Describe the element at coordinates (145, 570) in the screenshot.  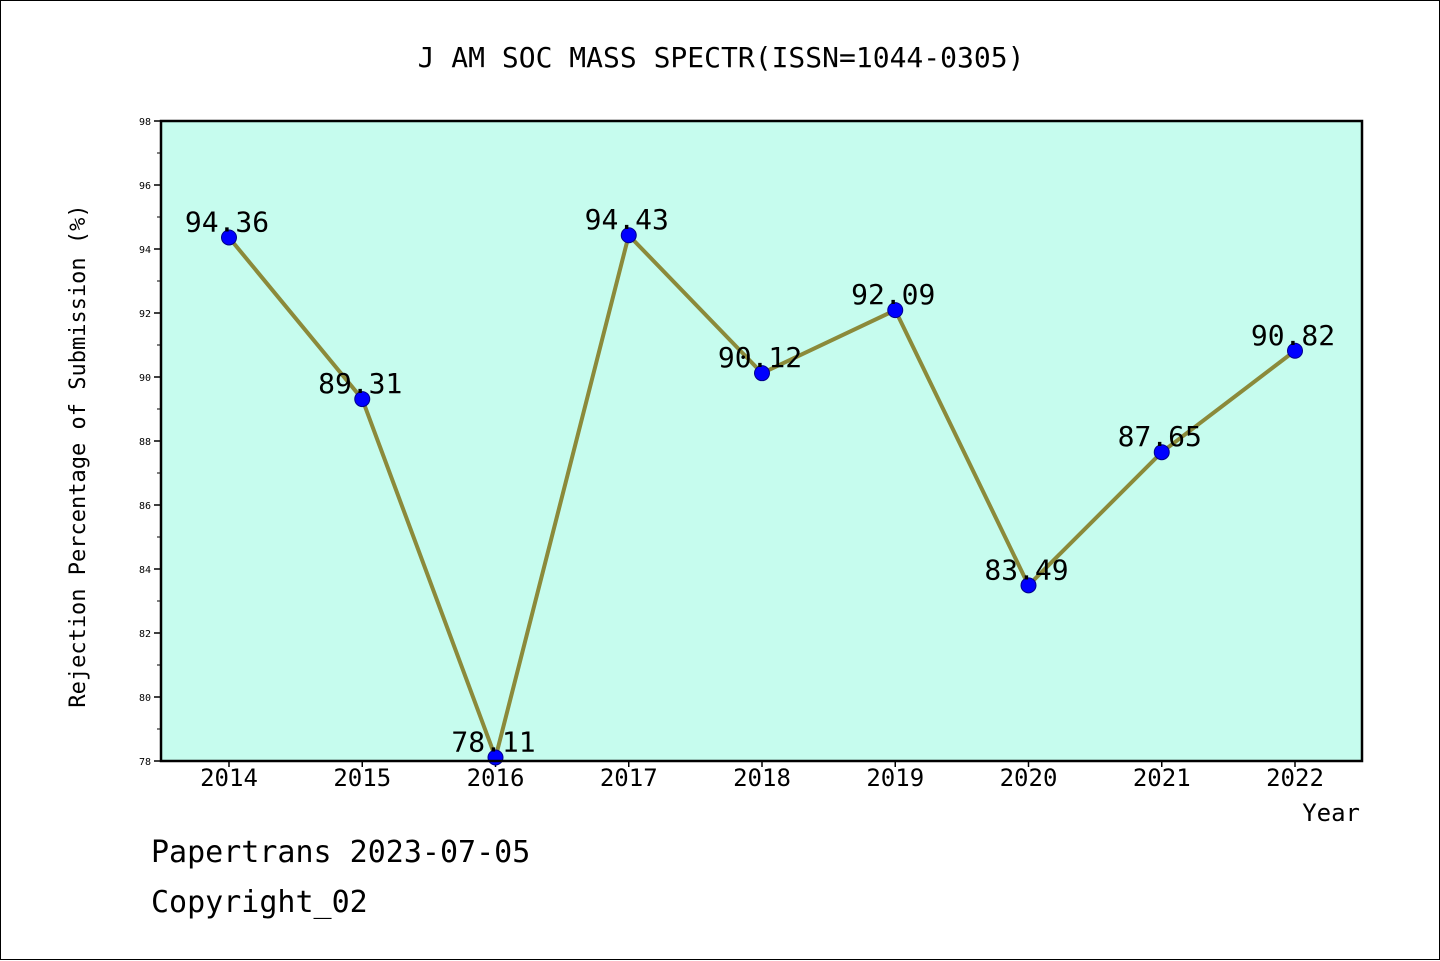
I see `y-tick-label: 84` at that location.